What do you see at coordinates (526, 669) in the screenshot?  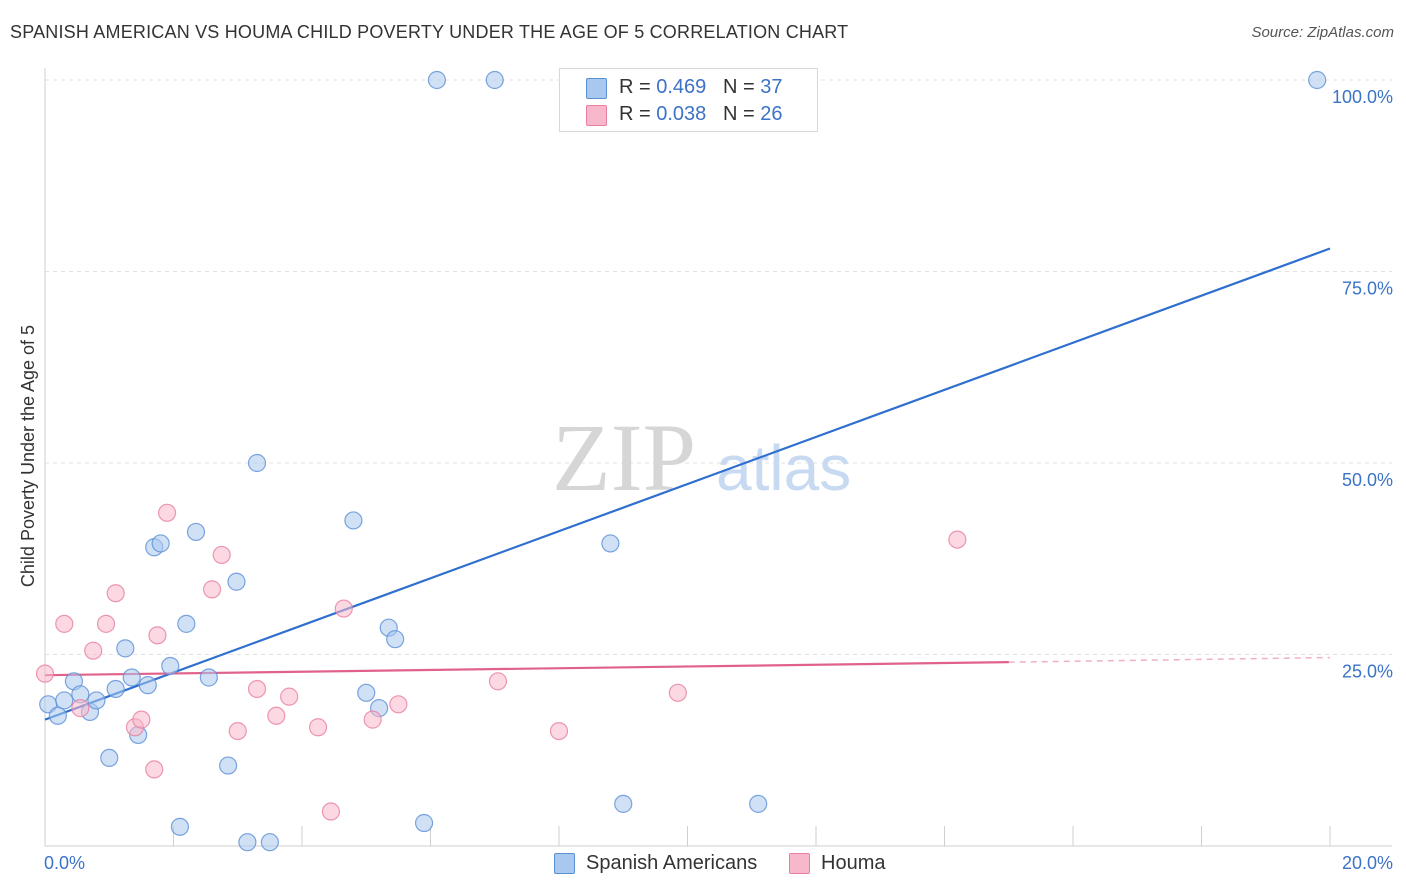 I see `trend-line` at bounding box center [526, 669].